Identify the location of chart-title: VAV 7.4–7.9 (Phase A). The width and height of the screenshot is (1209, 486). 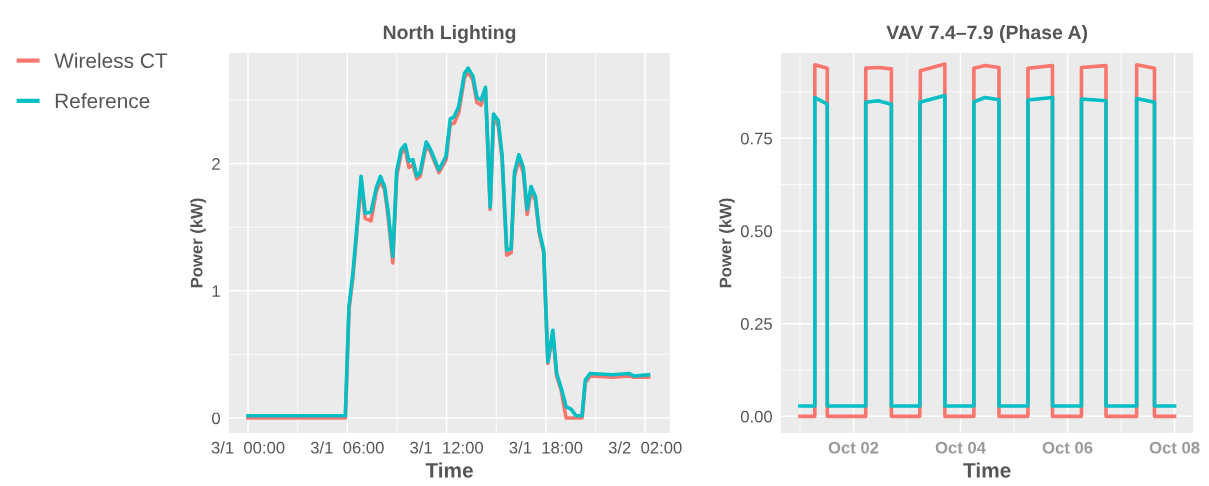
(987, 34).